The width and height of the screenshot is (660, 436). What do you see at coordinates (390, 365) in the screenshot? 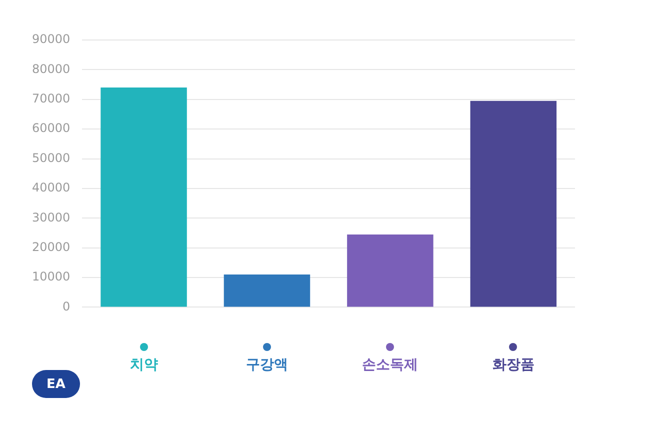
I see `x-tick-label: 손소독제` at bounding box center [390, 365].